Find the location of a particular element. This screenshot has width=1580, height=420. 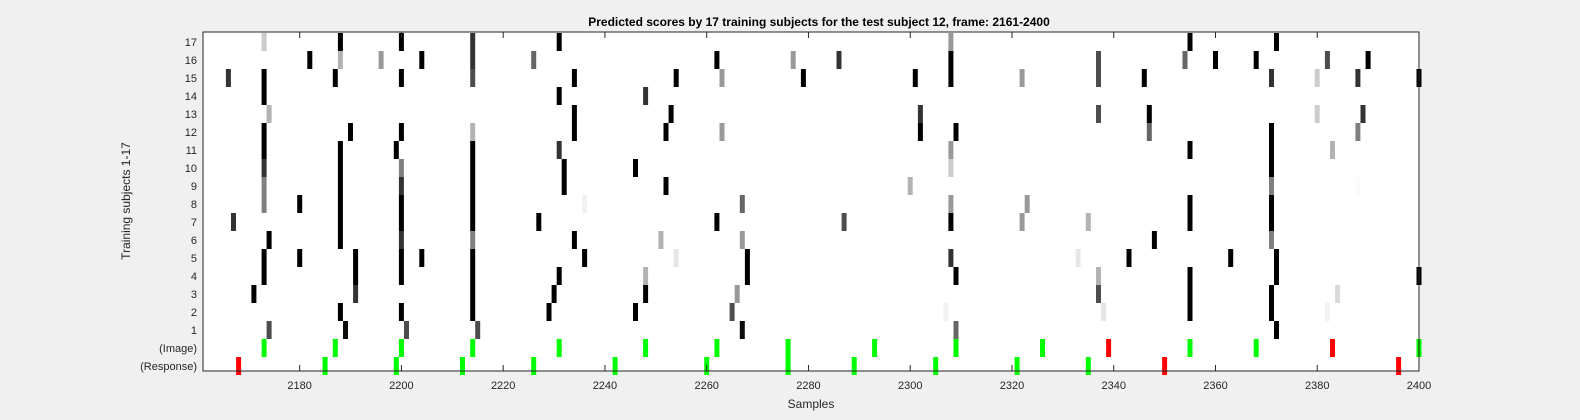

y-tick-label: 17 is located at coordinates (191, 43).